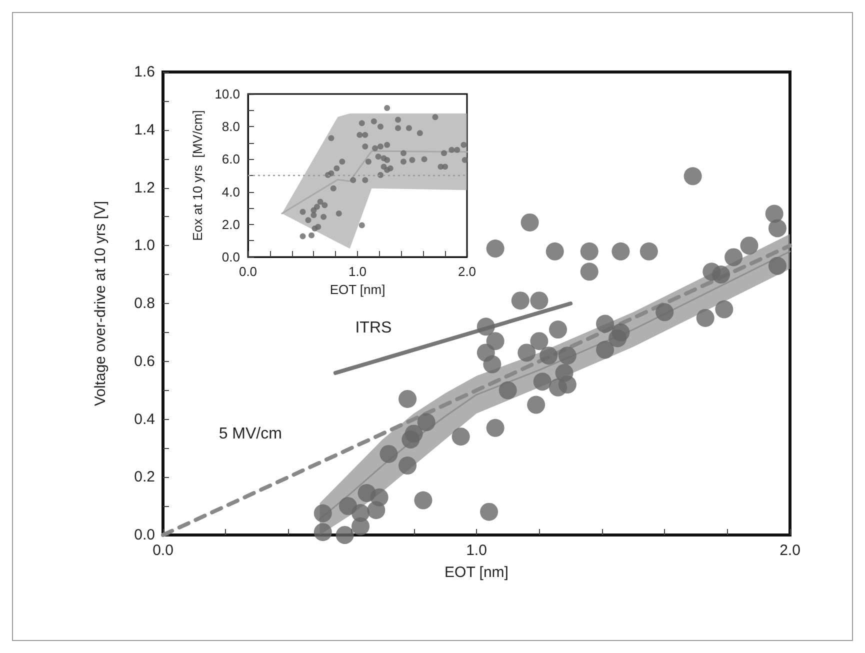  What do you see at coordinates (144, 245) in the screenshot?
I see `y-tick-label: 1.0` at bounding box center [144, 245].